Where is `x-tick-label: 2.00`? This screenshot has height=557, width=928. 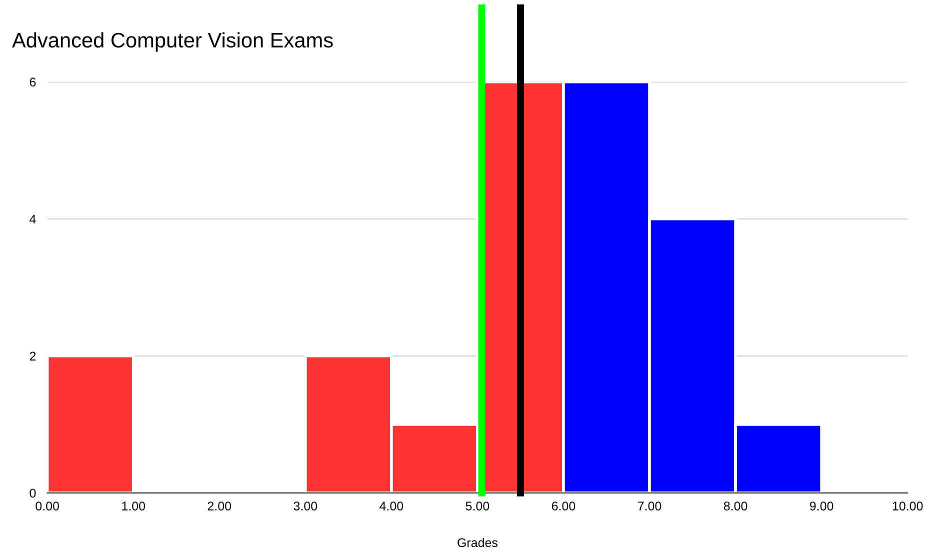 x-tick-label: 2.00 is located at coordinates (220, 506).